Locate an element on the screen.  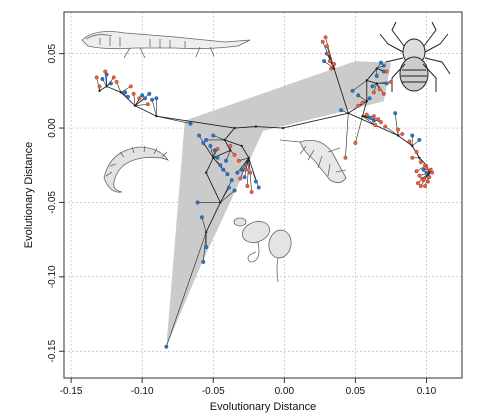
y-tick-label: 0.05 is located at coordinates (52, 53).